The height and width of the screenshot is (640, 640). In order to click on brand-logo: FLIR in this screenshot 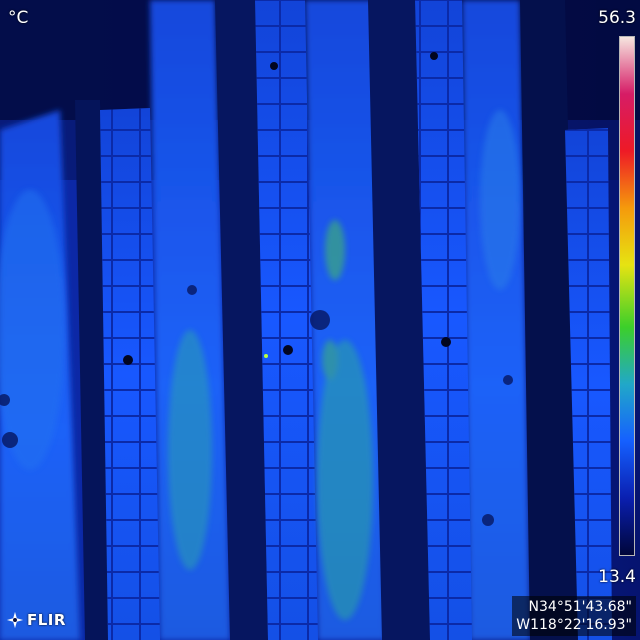, I will do `click(36, 620)`.